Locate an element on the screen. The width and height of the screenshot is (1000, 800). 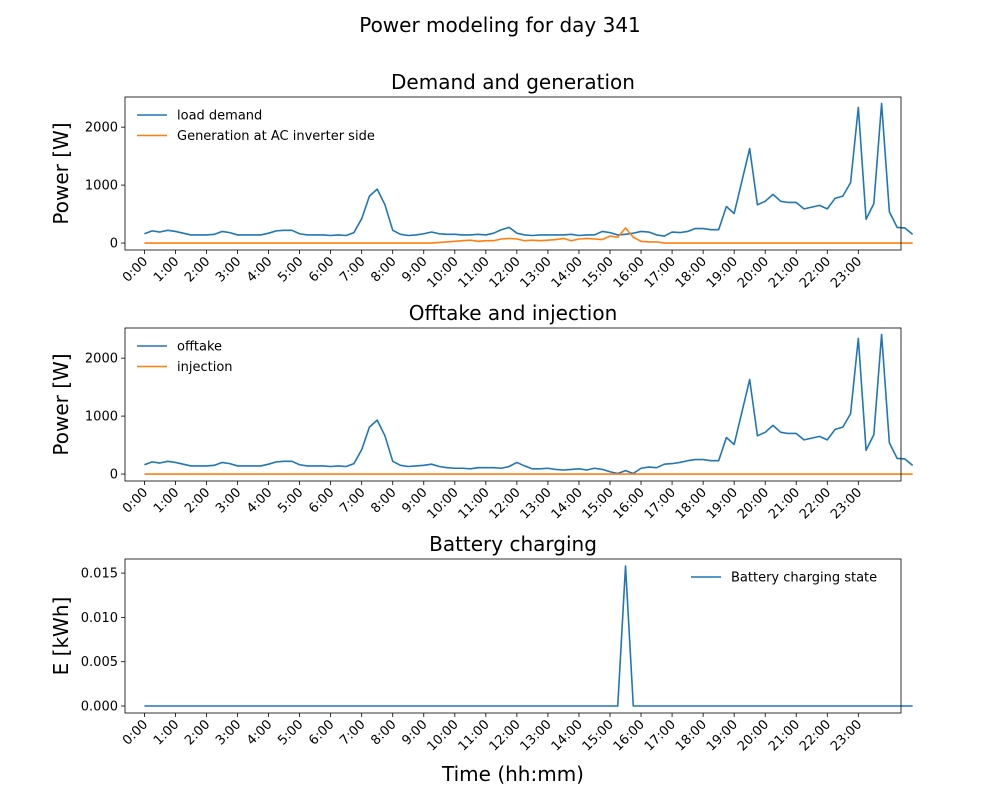
subplot-1-xtick-label: 5:00 is located at coordinates (290, 269).